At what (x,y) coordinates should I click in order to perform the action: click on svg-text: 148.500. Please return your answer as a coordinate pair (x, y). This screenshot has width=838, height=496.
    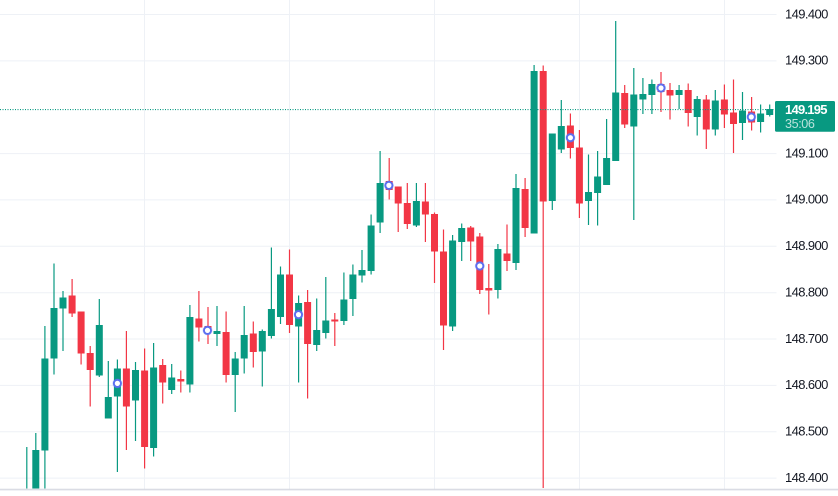
    Looking at the image, I should click on (806, 431).